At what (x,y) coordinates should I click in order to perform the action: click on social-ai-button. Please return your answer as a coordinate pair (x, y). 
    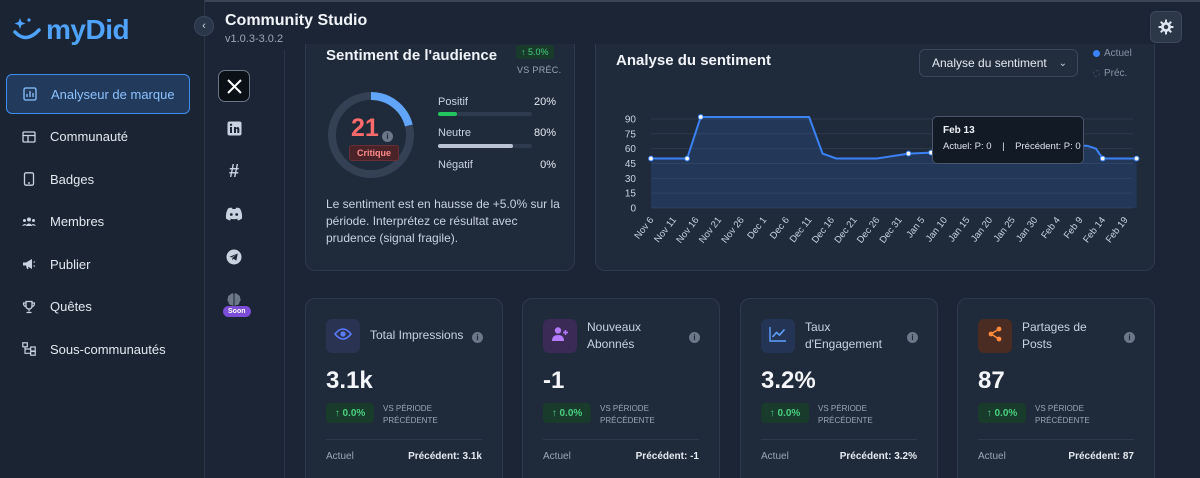
    Looking at the image, I should click on (234, 300).